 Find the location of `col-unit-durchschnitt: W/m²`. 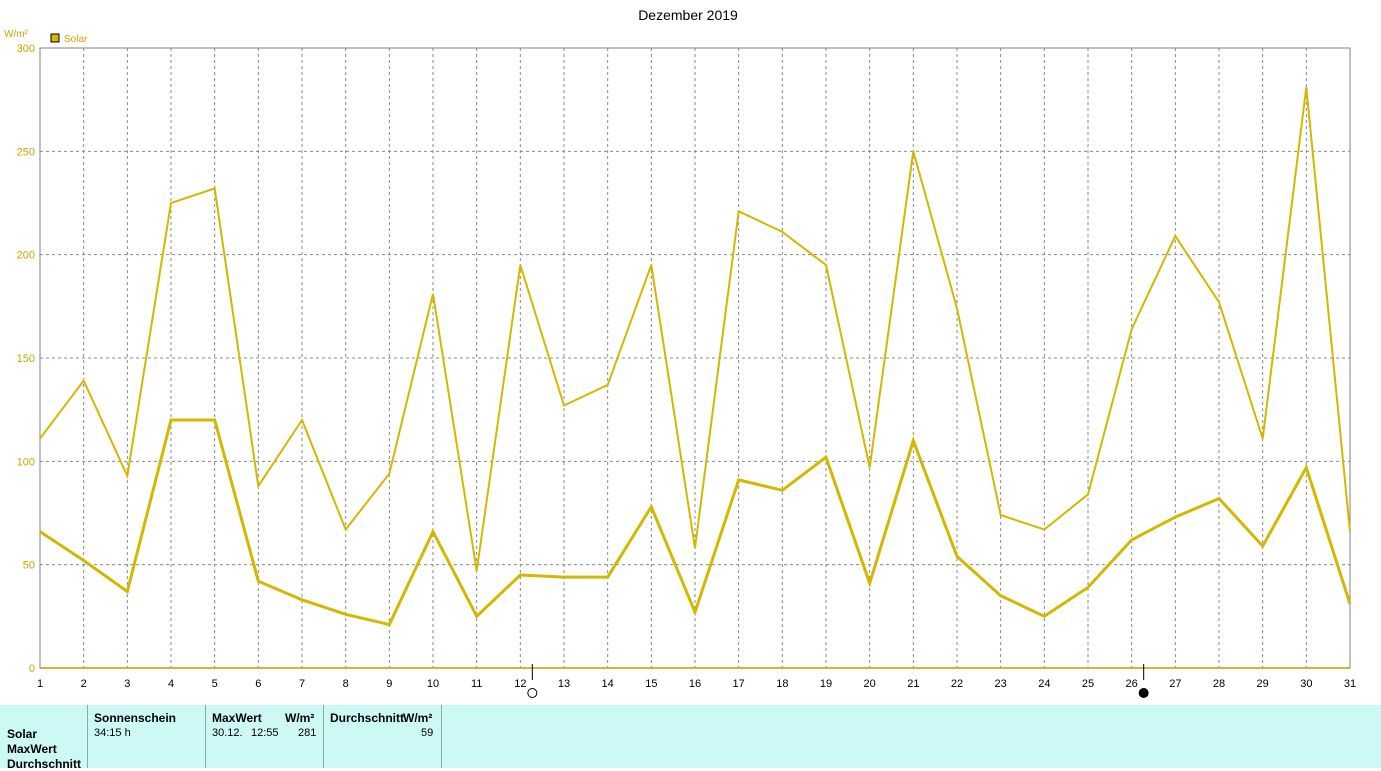

col-unit-durchschnitt: W/m² is located at coordinates (418, 718).